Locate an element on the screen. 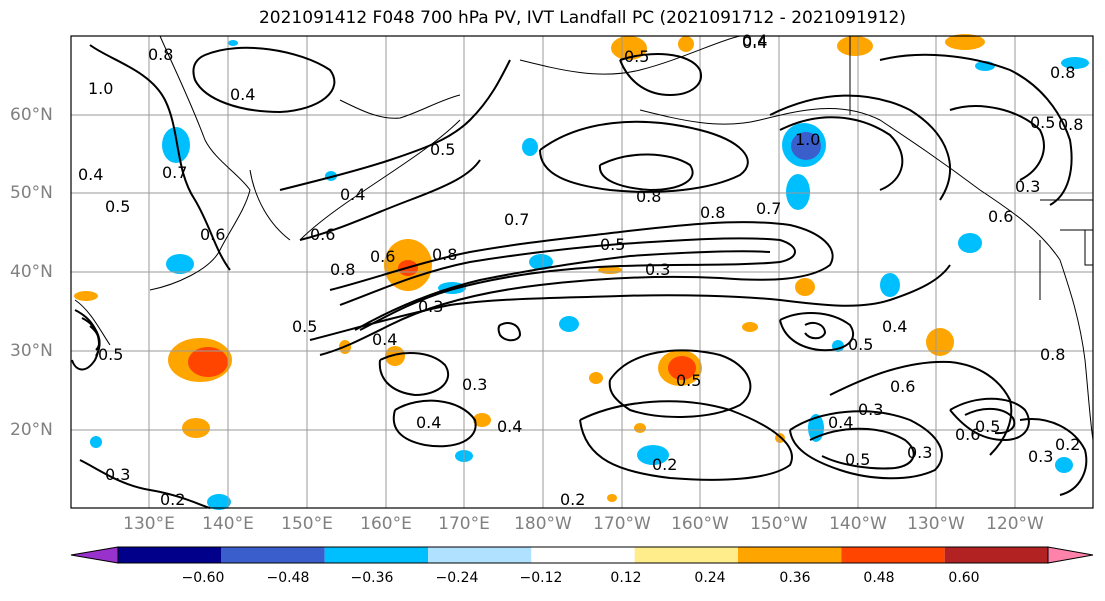  colorbar-tick: 0.48 is located at coordinates (879, 578).